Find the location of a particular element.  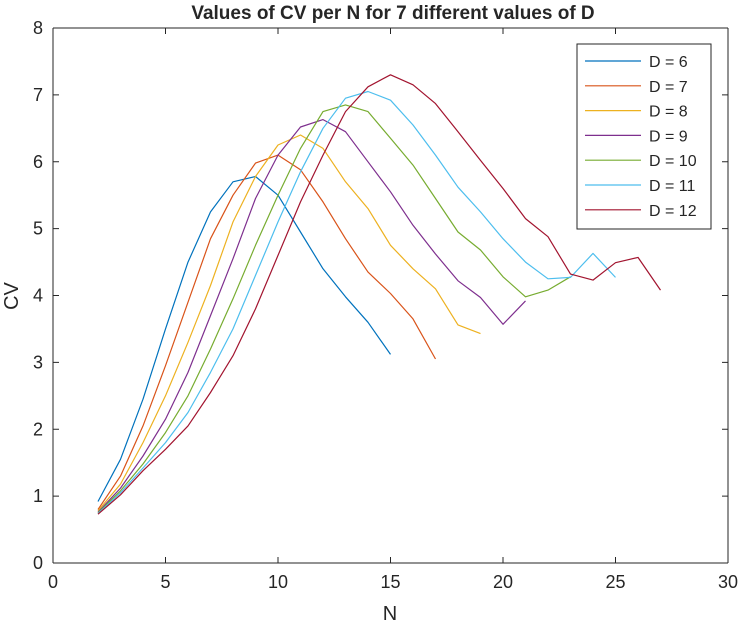

legend: D = 6 D = 7 D = 8 D = 9 D = 10 D = 11 D = 12 is located at coordinates (644, 136).